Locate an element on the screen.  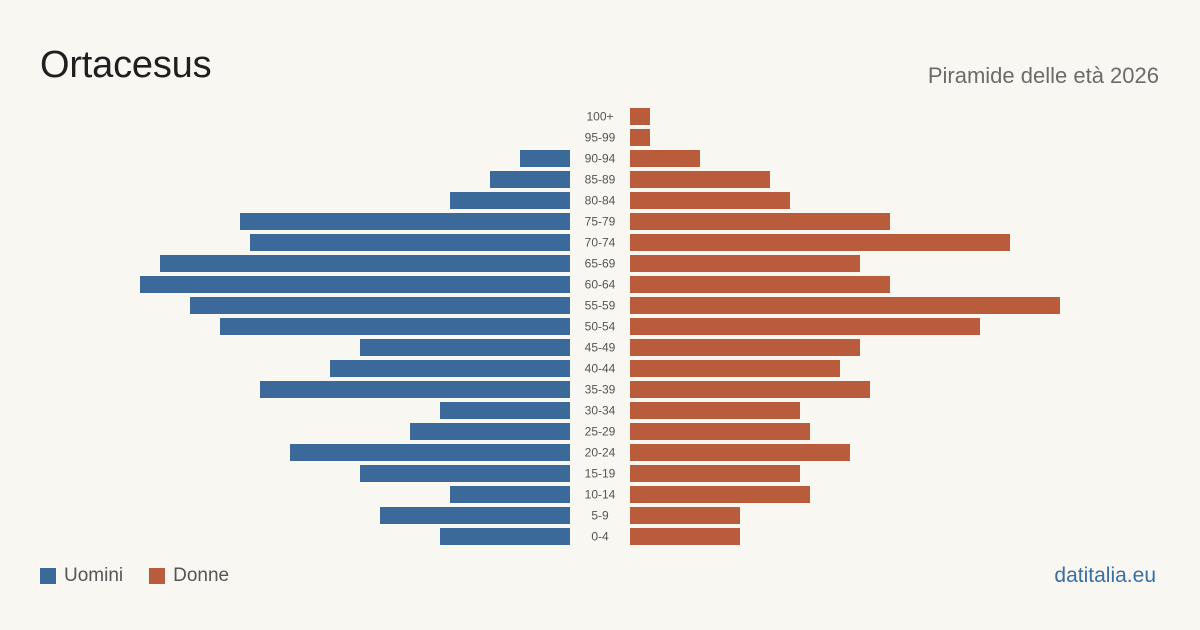
age-group-label: 75-79 is located at coordinates (600, 222).